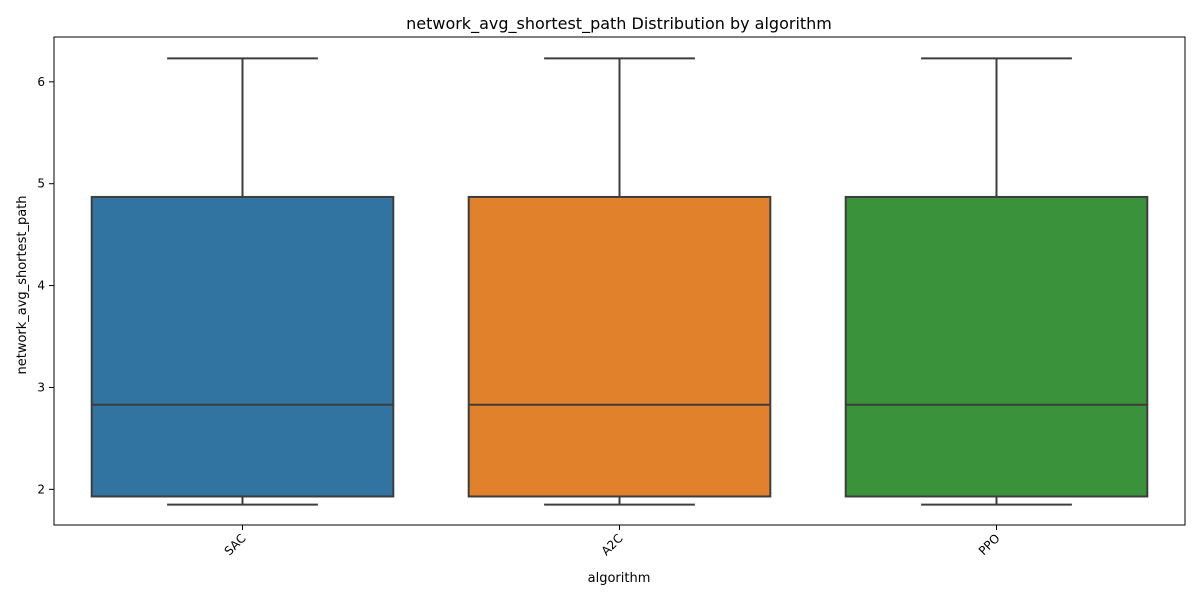  I want to click on y-tick-label: 6, so click(41, 82).